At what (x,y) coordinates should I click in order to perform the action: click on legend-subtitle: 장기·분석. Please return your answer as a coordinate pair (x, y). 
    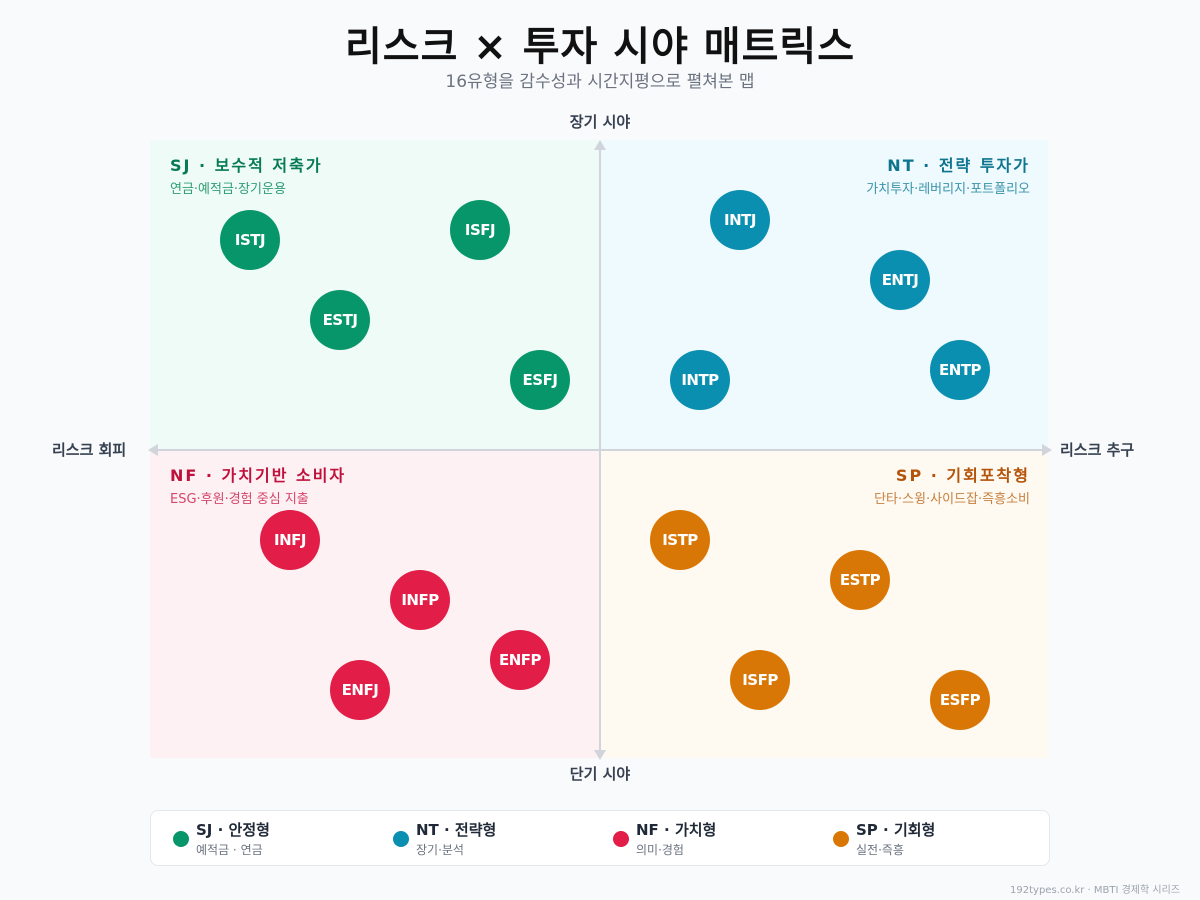
    Looking at the image, I should click on (440, 850).